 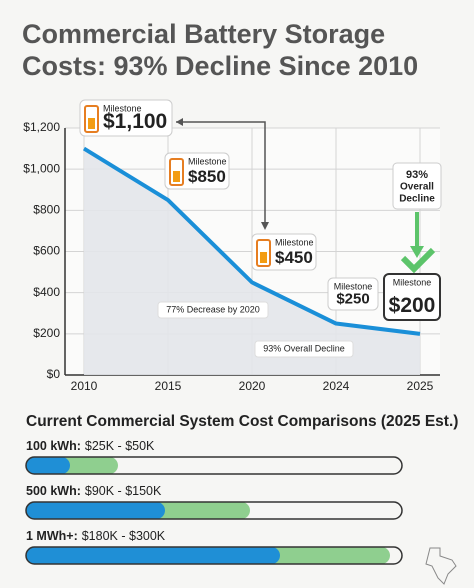 What do you see at coordinates (207, 176) in the screenshot?
I see `data-label: $850` at bounding box center [207, 176].